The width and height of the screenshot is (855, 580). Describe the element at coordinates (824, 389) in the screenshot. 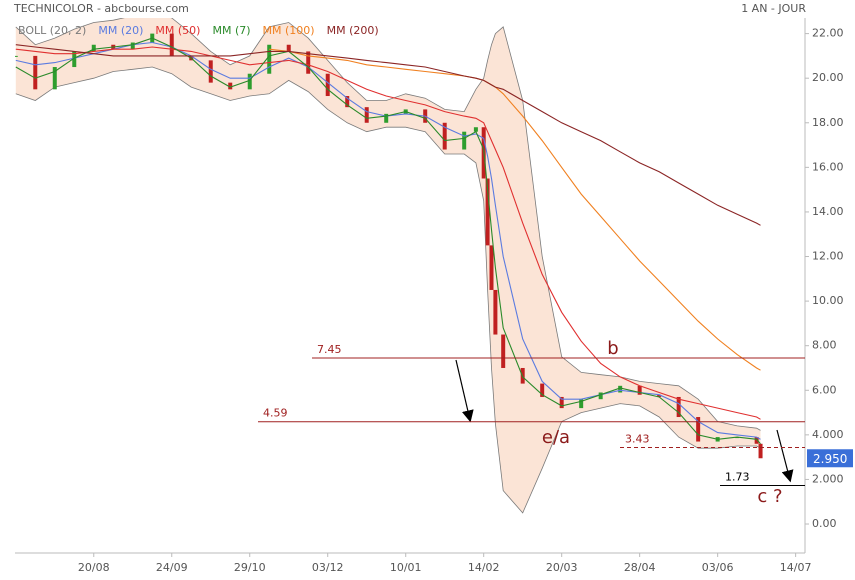

I see `y-tick-label: 6.00` at that location.